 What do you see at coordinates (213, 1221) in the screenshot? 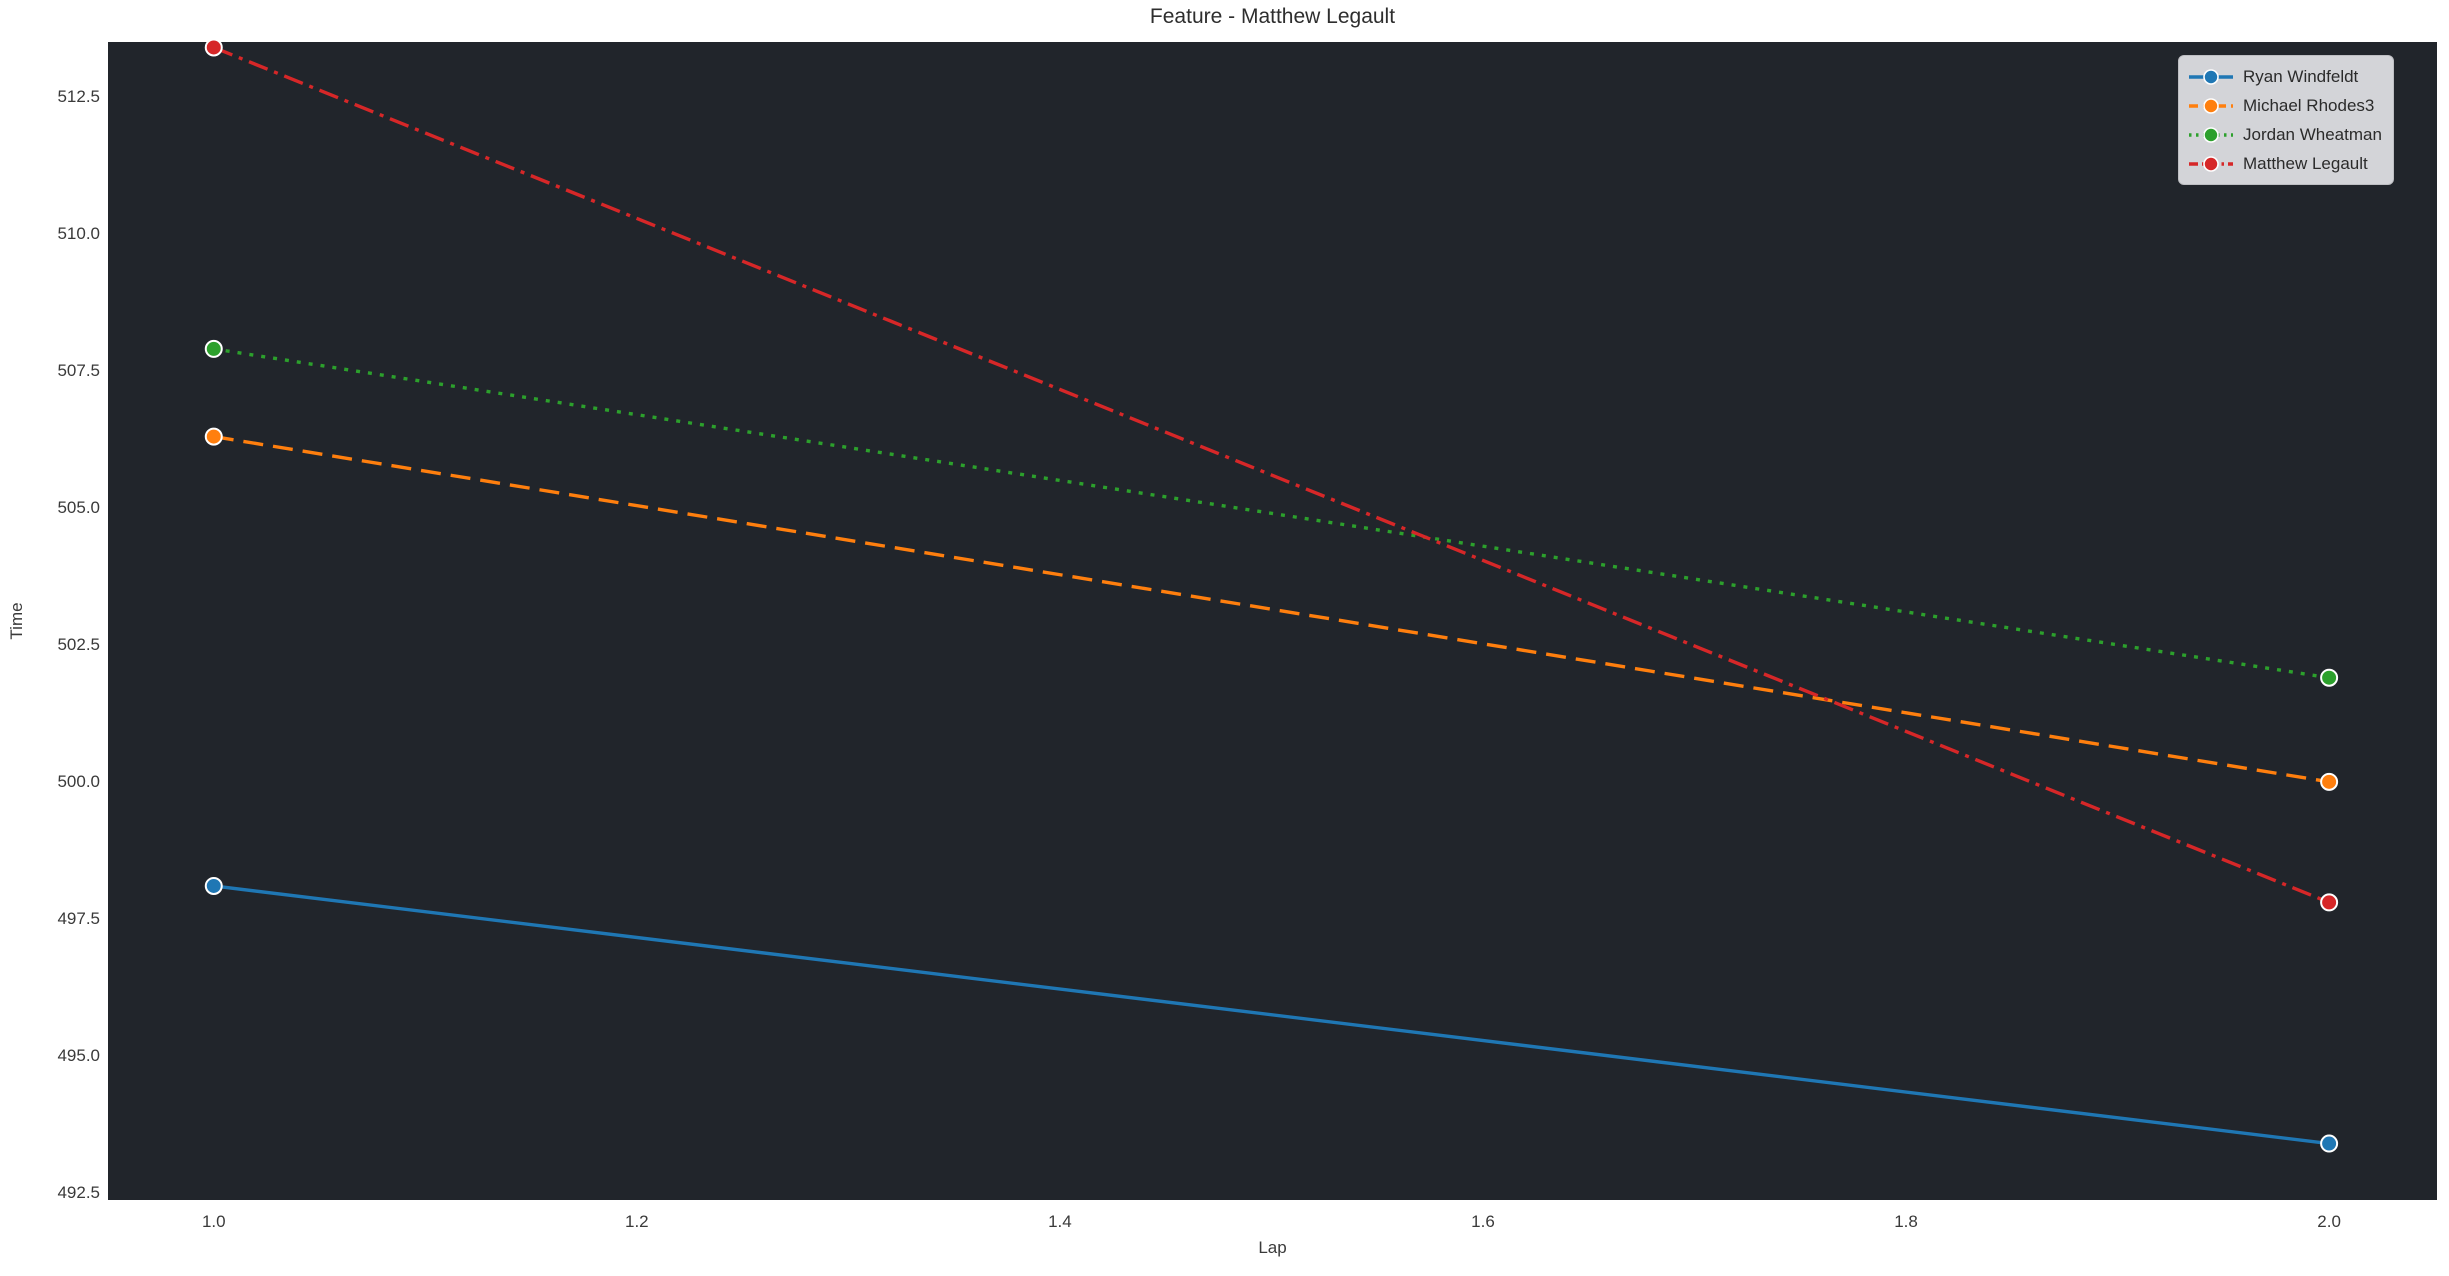
I see `x-tick-label: 1.0` at bounding box center [213, 1221].